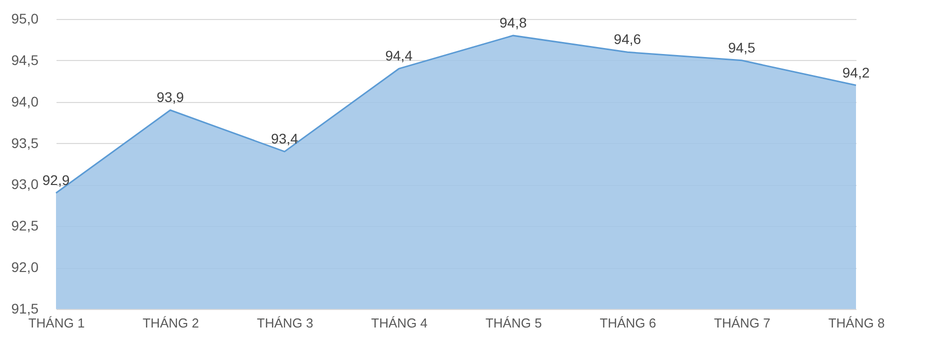 The width and height of the screenshot is (935, 359). What do you see at coordinates (399, 323) in the screenshot?
I see `x-tick-label: THÁNG 4` at bounding box center [399, 323].